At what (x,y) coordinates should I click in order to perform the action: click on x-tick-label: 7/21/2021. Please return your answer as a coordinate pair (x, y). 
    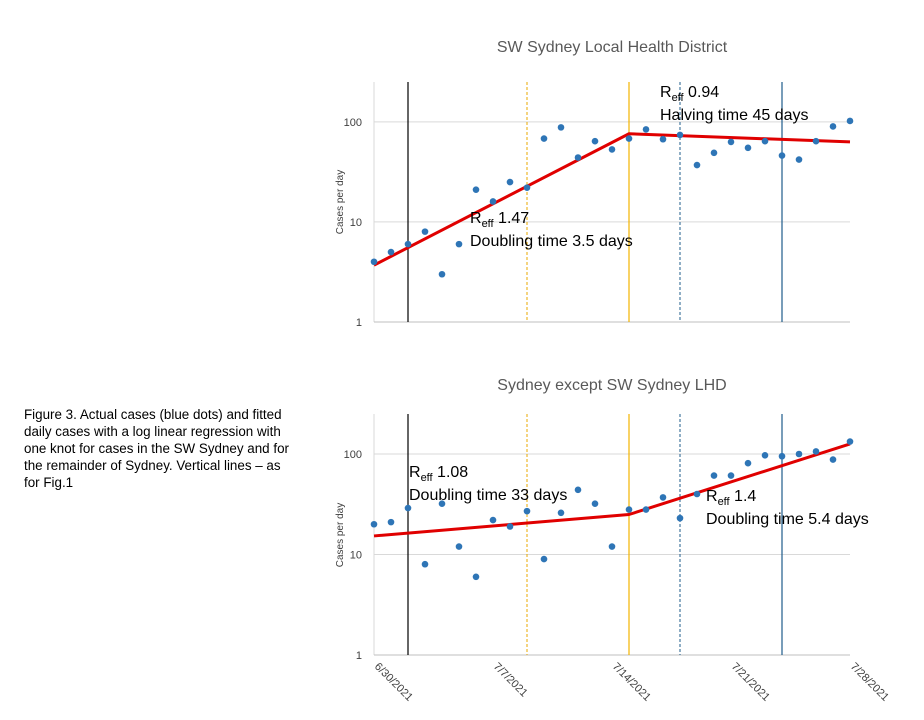
    Looking at the image, I should click on (750, 682).